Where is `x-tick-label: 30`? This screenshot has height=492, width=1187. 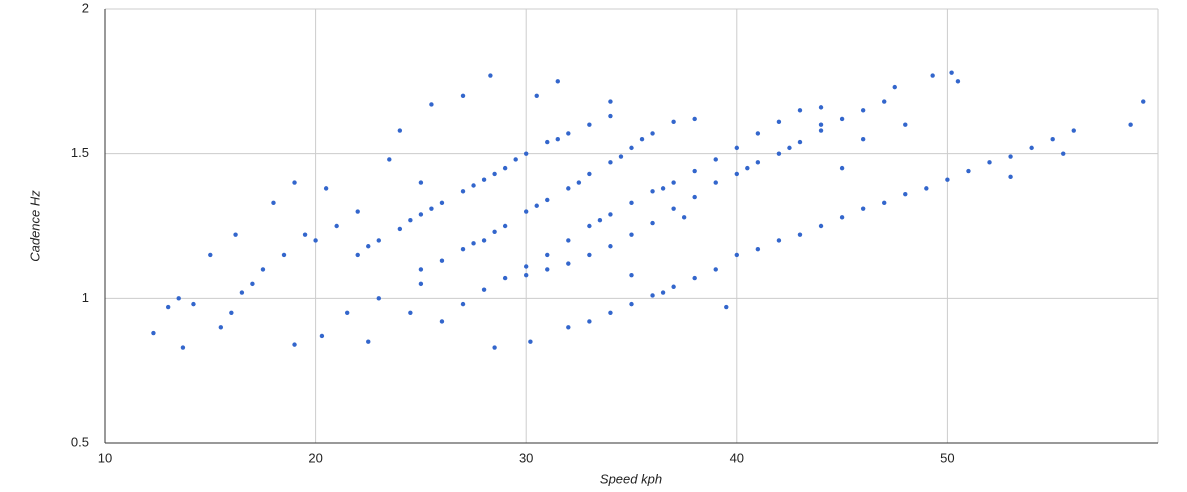 x-tick-label: 30 is located at coordinates (526, 457).